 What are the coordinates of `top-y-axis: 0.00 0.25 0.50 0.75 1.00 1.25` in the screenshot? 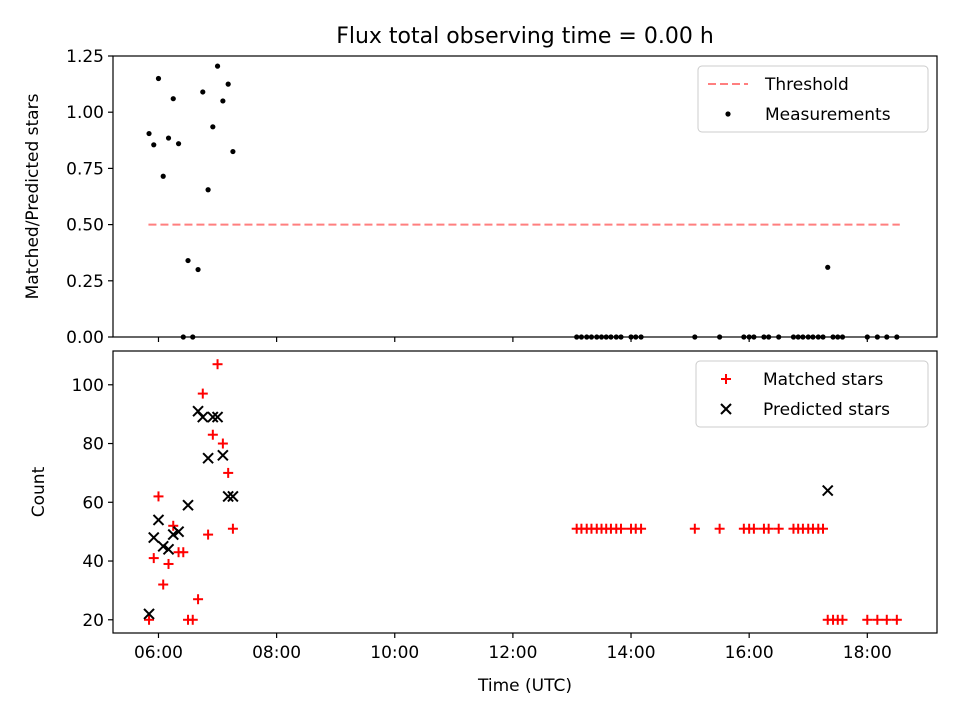 It's located at (89, 197).